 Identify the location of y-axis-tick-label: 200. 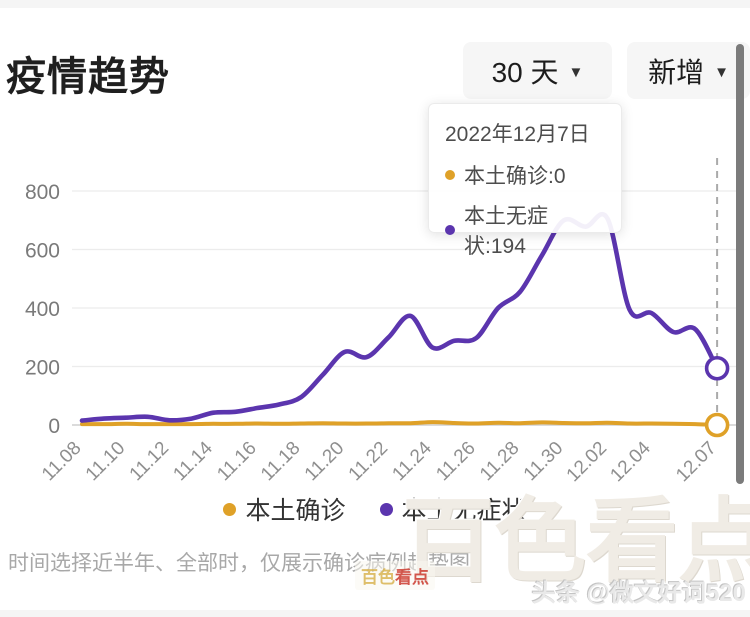
(42, 368).